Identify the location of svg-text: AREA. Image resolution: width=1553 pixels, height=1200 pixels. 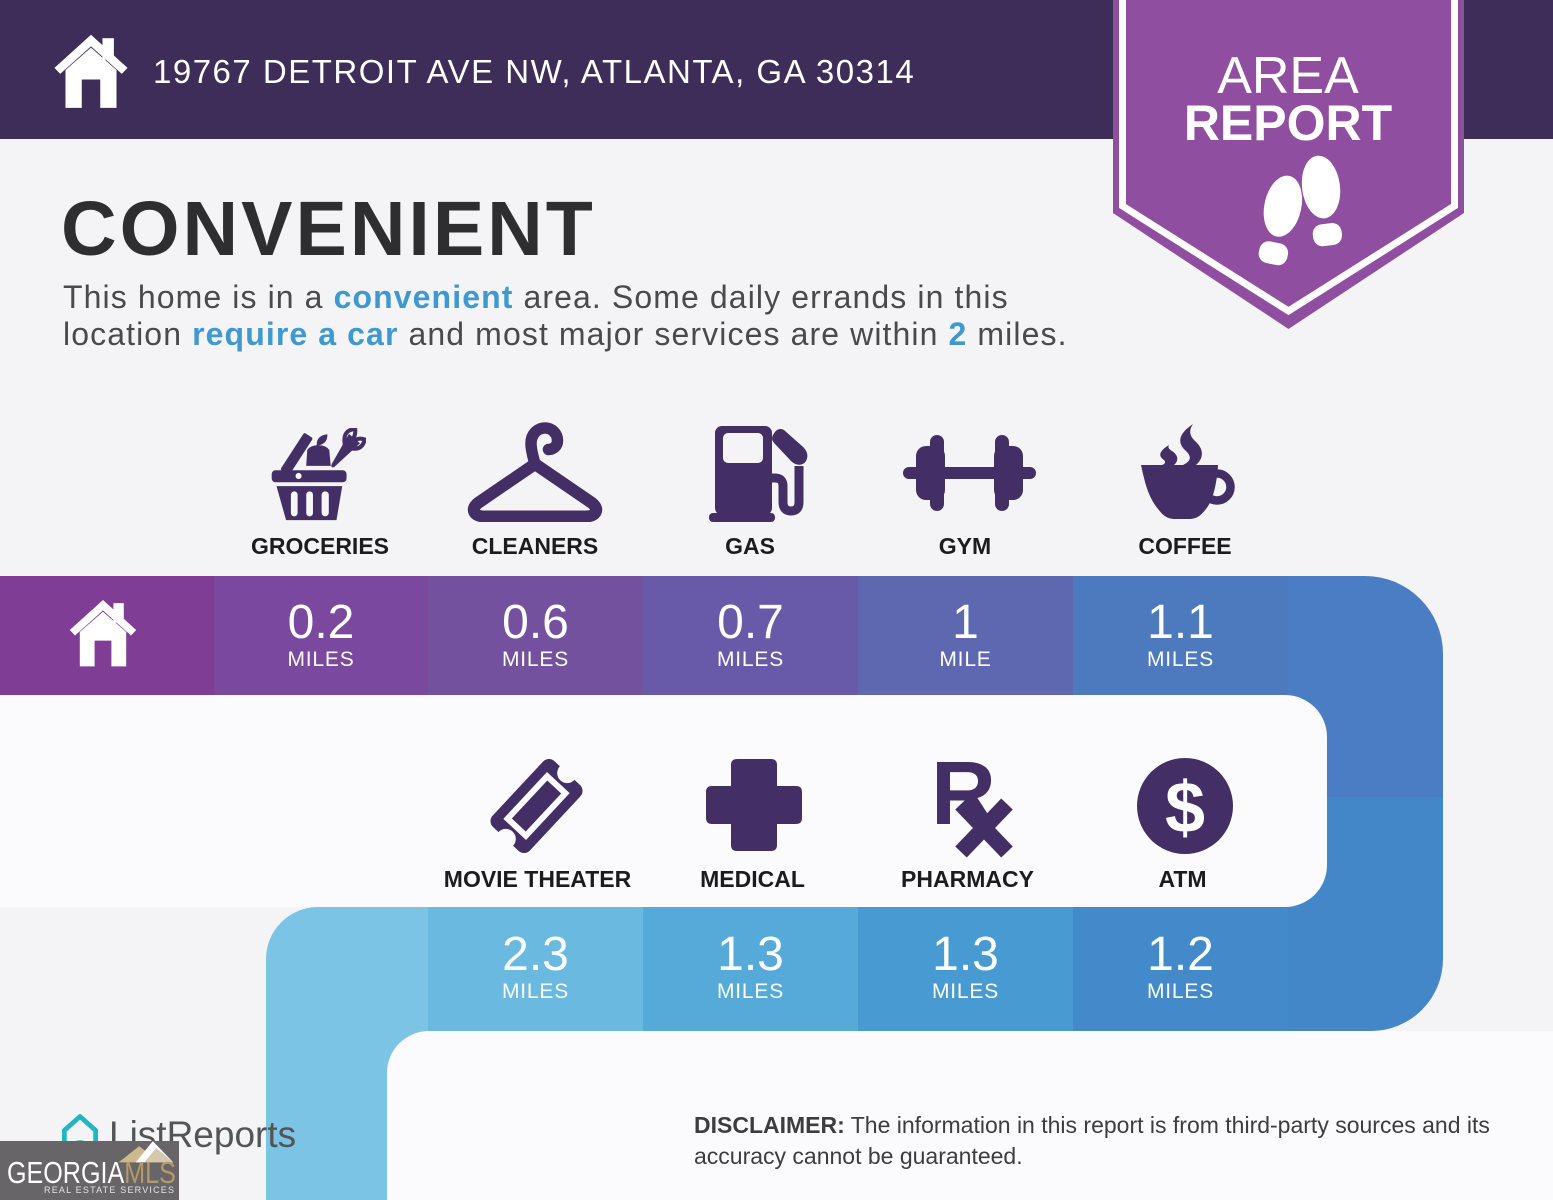
(1288, 76).